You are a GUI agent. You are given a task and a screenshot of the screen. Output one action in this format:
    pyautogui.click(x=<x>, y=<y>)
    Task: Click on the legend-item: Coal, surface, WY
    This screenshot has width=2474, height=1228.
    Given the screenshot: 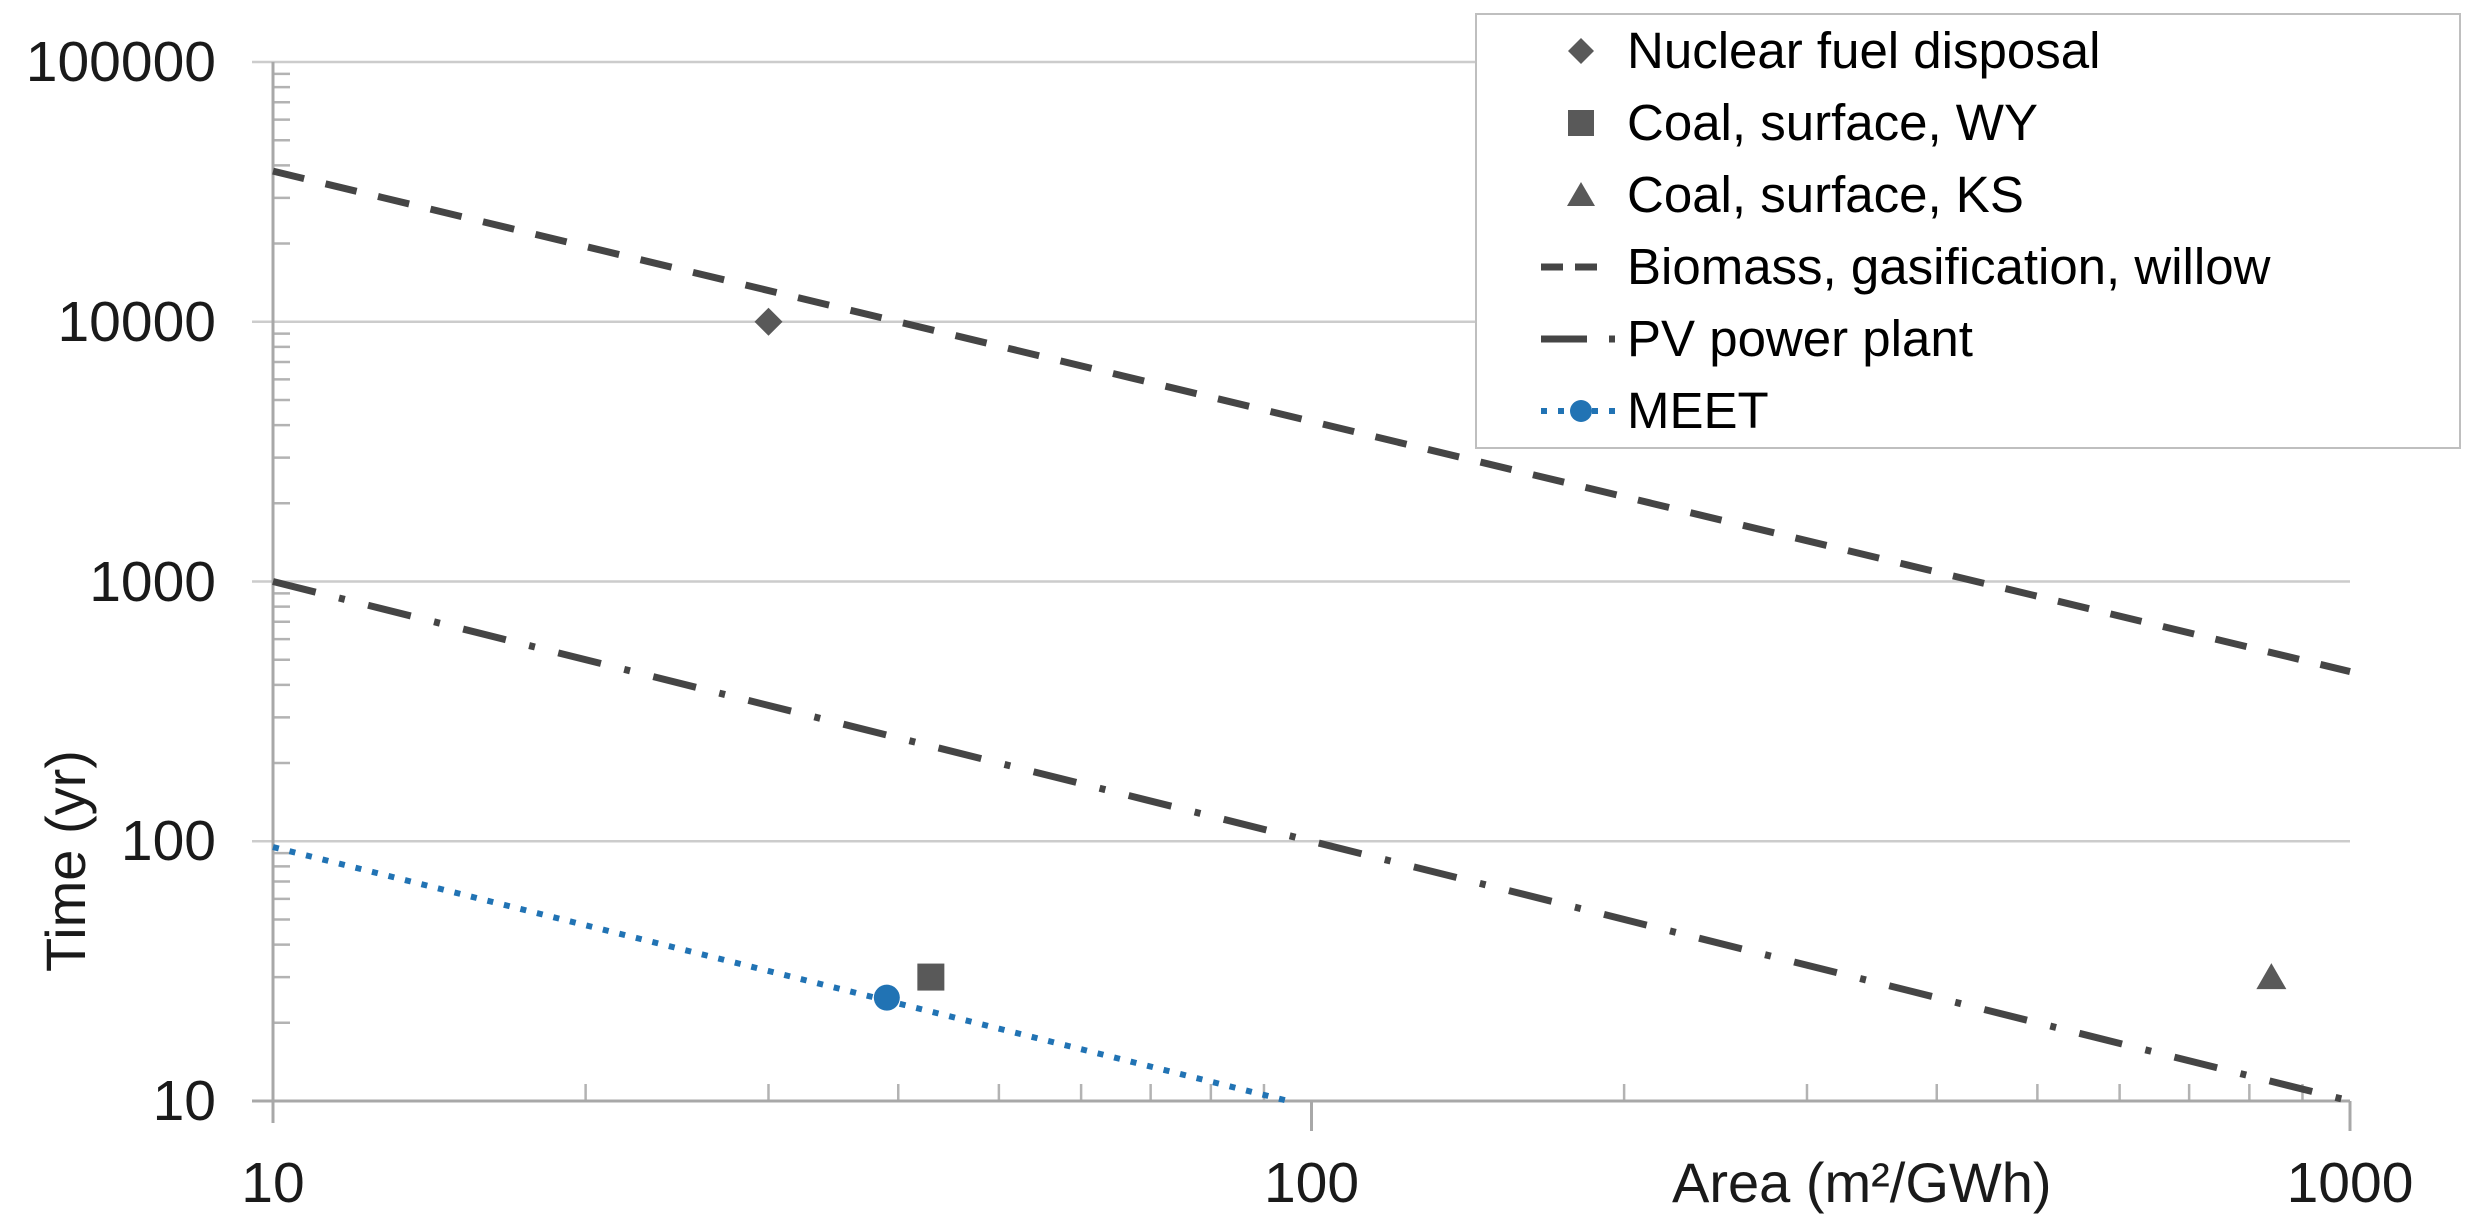 What is the action you would take?
    pyautogui.click(x=1968, y=123)
    